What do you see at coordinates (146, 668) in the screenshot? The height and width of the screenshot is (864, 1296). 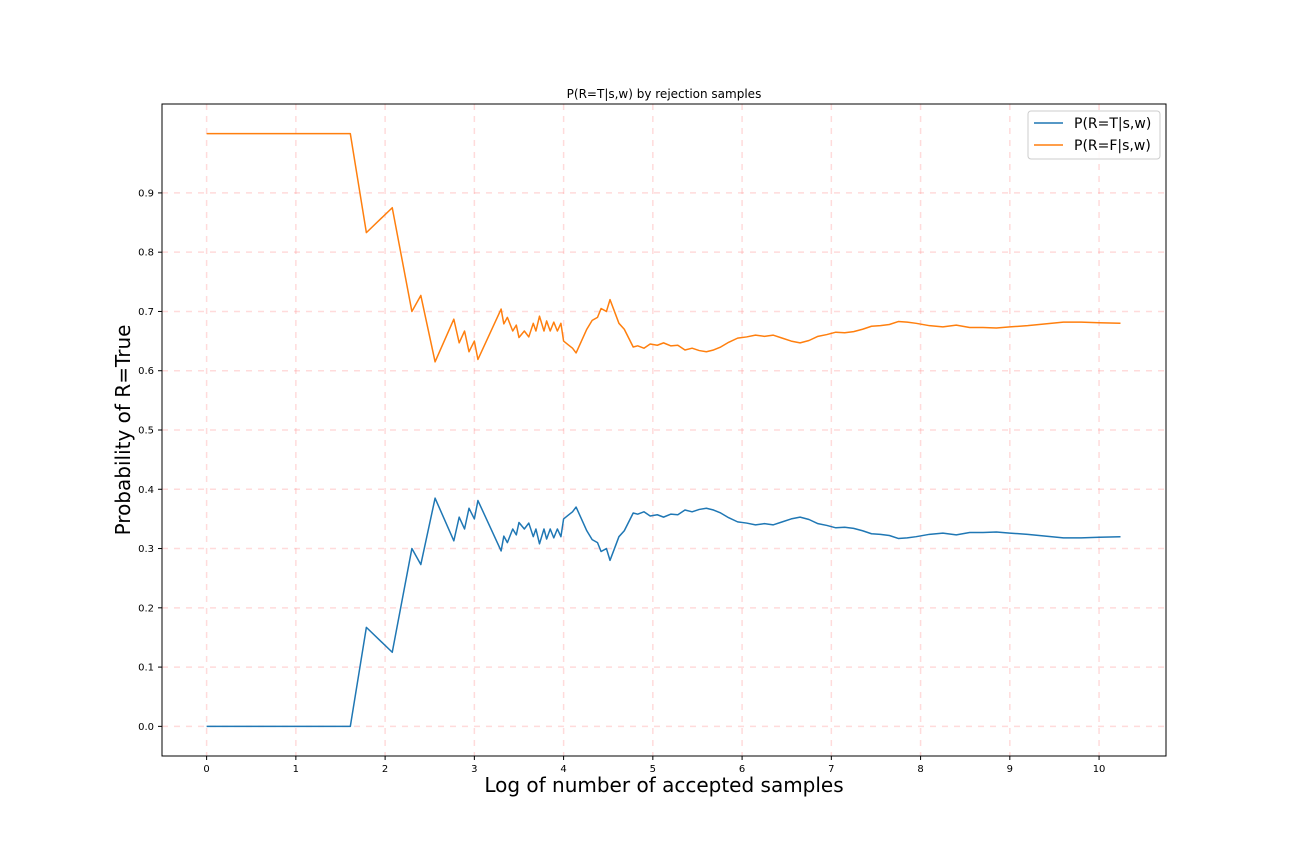 I see `y-tick-label: 0.1` at bounding box center [146, 668].